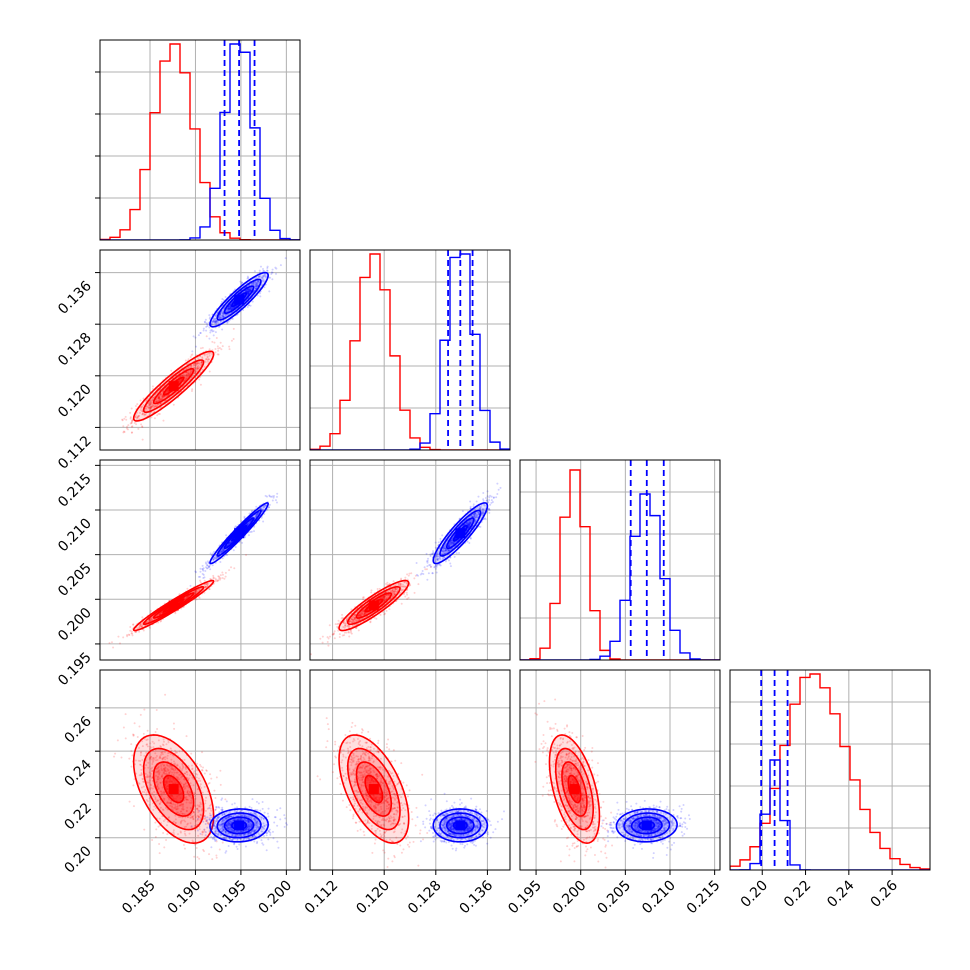 The image size is (970, 970). I want to click on y-tick-label: 0.205, so click(75, 580).